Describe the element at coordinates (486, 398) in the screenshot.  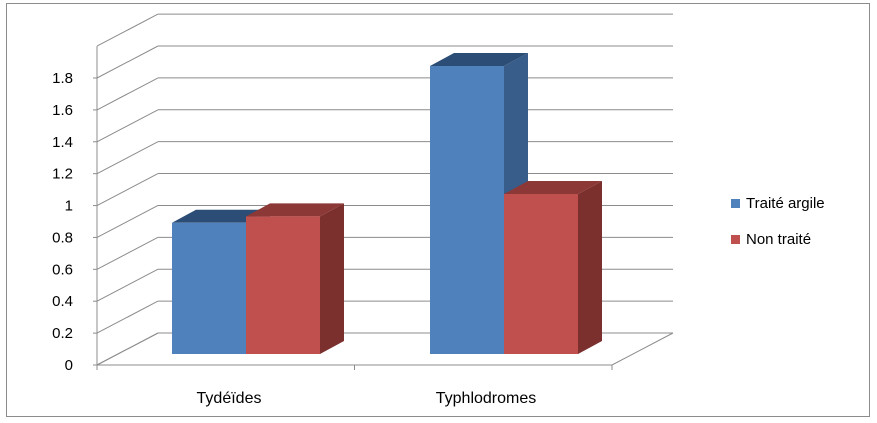
I see `x-category-label: Typhlodromes` at that location.